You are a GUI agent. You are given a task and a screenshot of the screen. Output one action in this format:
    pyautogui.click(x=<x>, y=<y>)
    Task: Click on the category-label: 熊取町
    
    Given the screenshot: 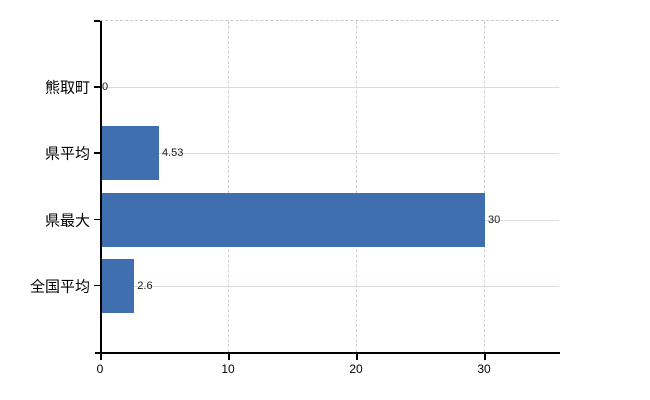 What is the action you would take?
    pyautogui.click(x=67, y=88)
    